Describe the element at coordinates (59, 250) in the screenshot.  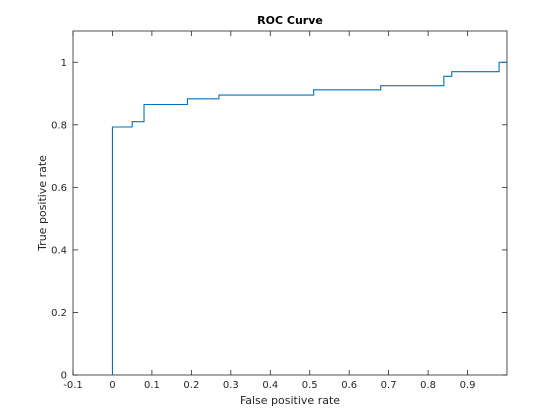
I see `y-tick-label: 0.4` at that location.